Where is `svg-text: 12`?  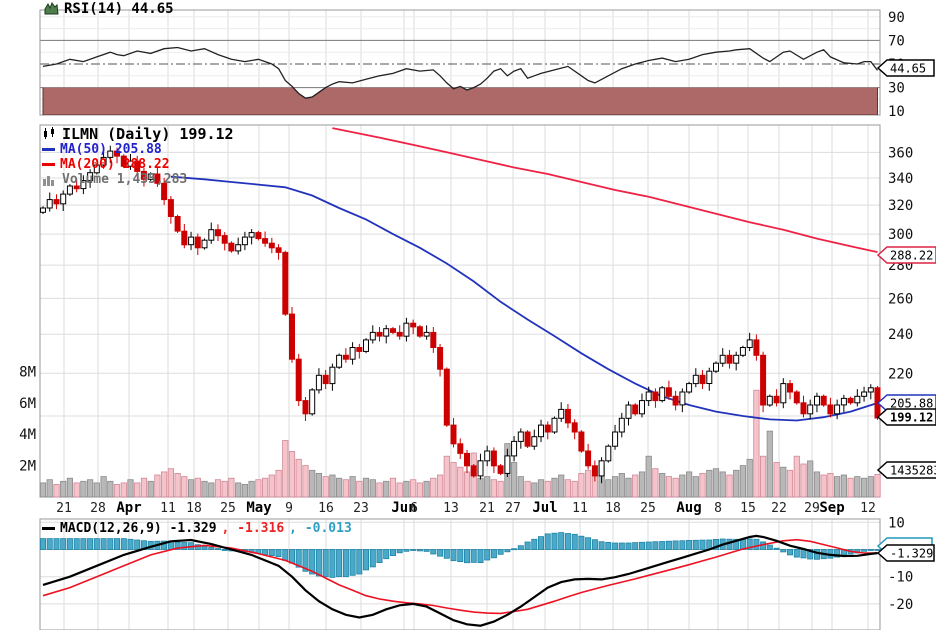 svg-text: 12 is located at coordinates (868, 508).